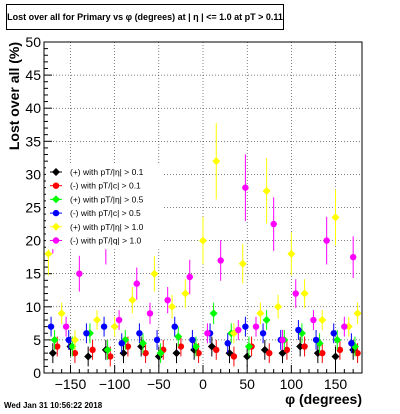  Describe the element at coordinates (33, 174) in the screenshot. I see `y-tick-label: 30` at that location.